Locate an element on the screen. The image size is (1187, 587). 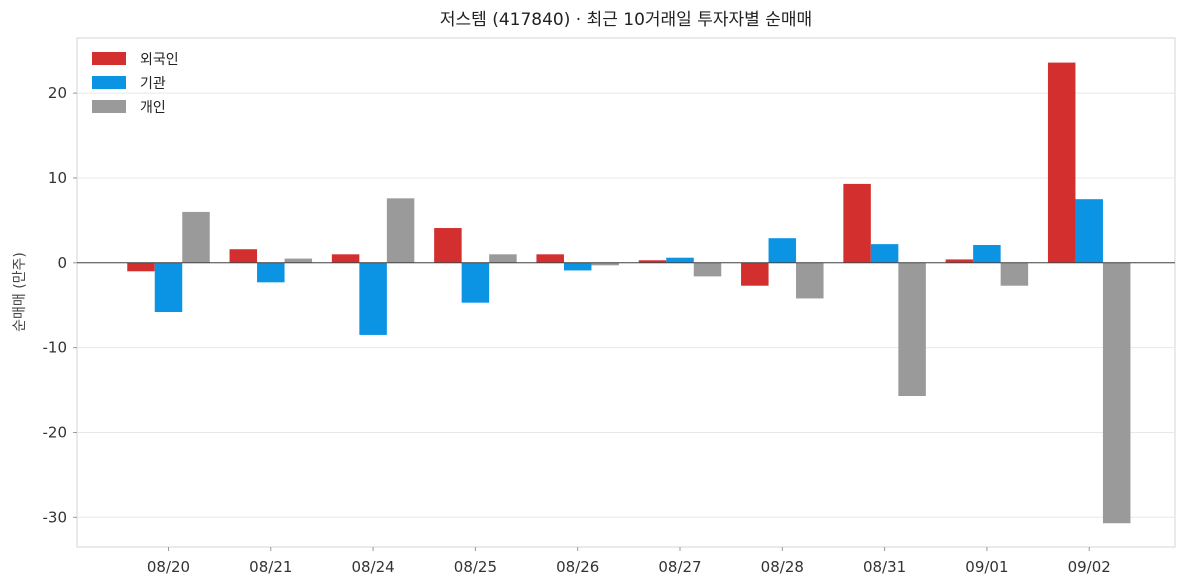
y-tick-label: -10 is located at coordinates (55, 348).